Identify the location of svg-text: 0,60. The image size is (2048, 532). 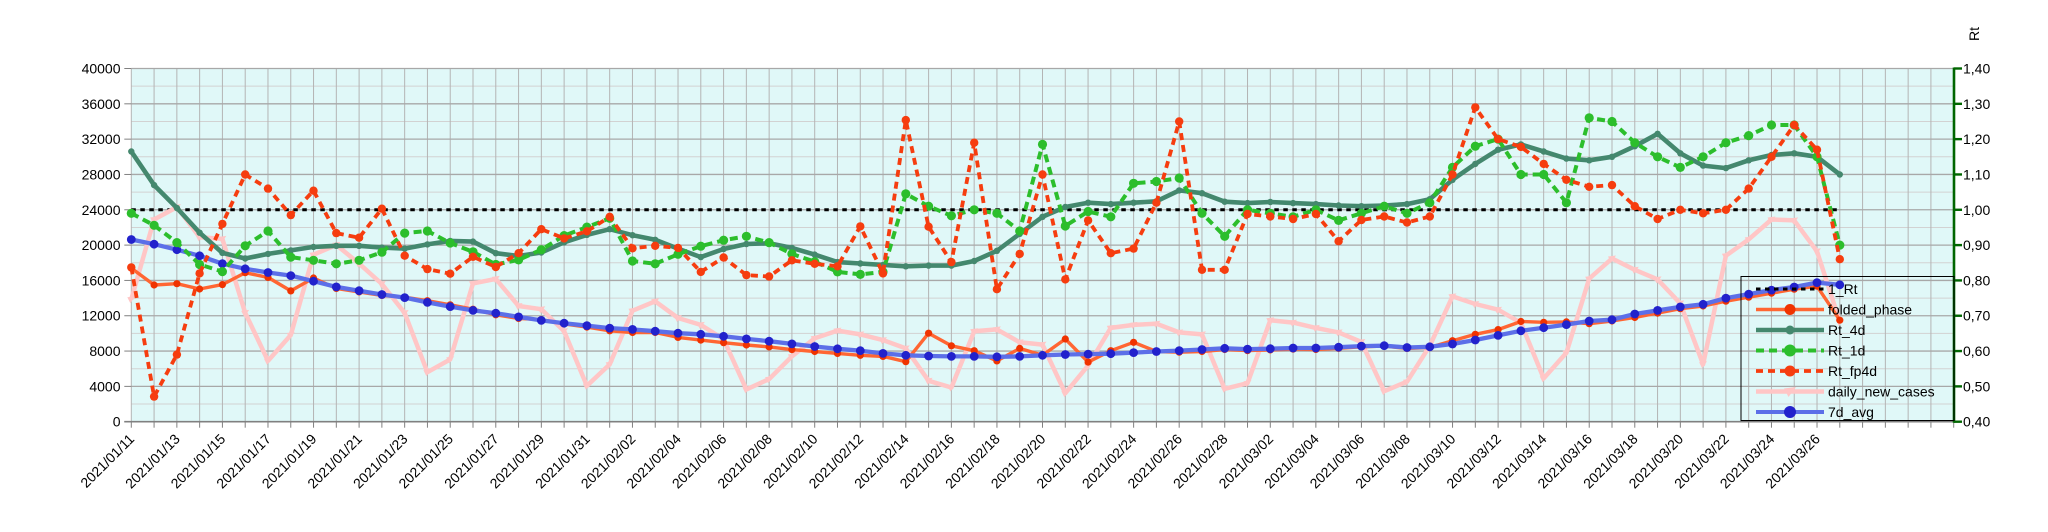
(1976, 351).